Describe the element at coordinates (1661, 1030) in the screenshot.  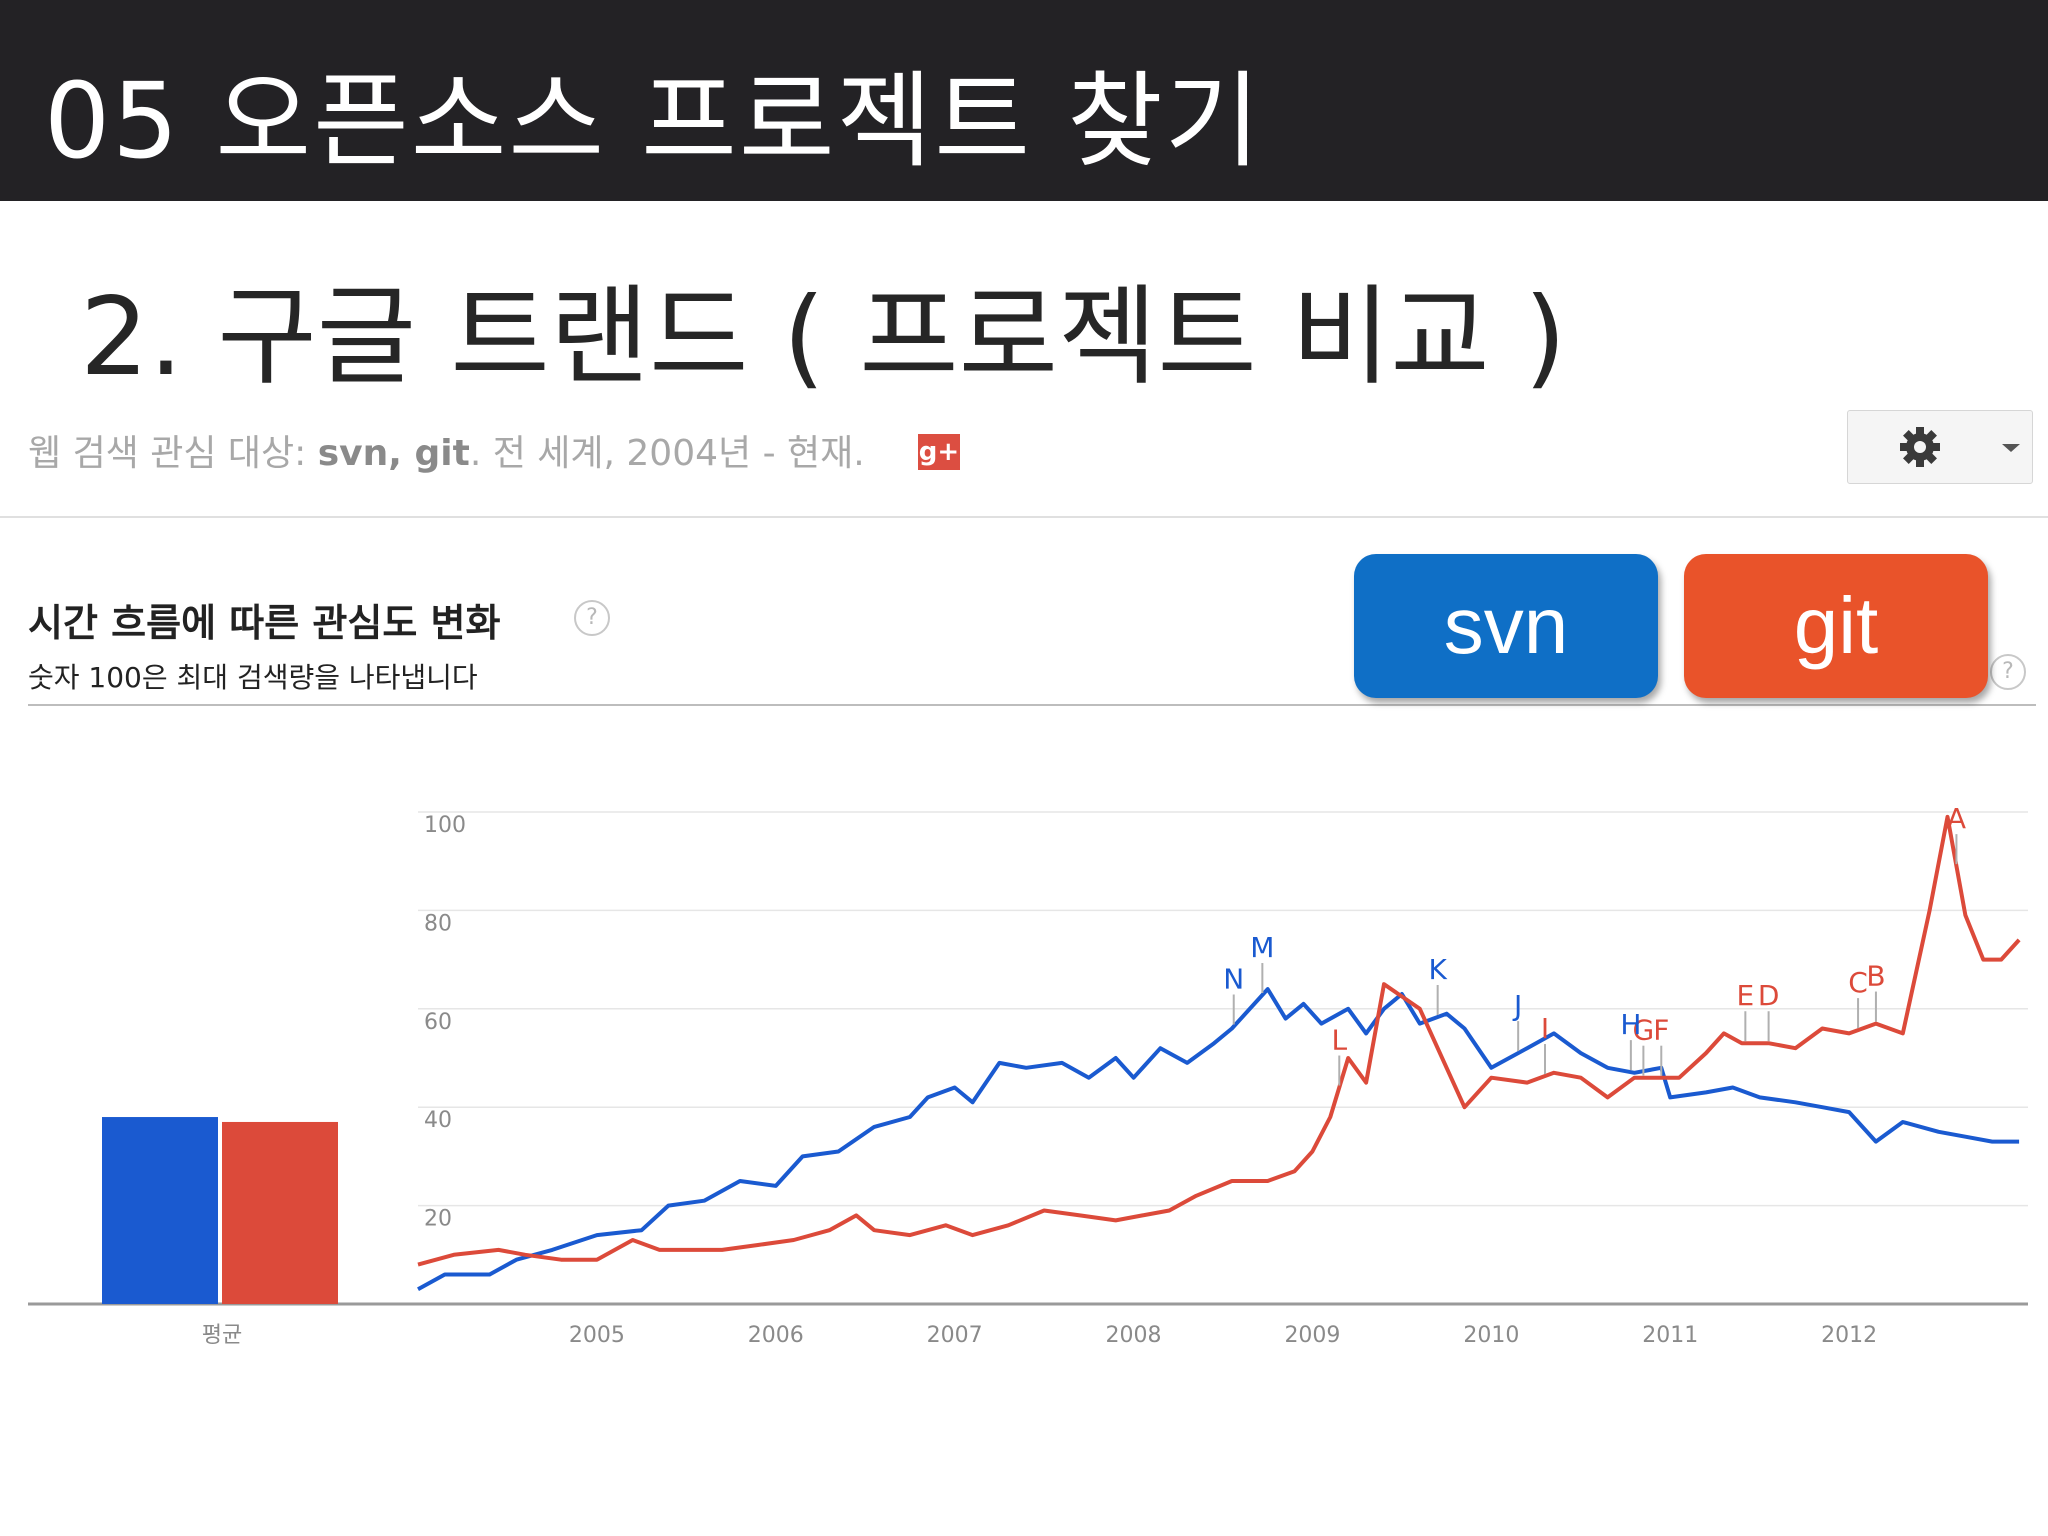
I see `annotation-label: F` at that location.